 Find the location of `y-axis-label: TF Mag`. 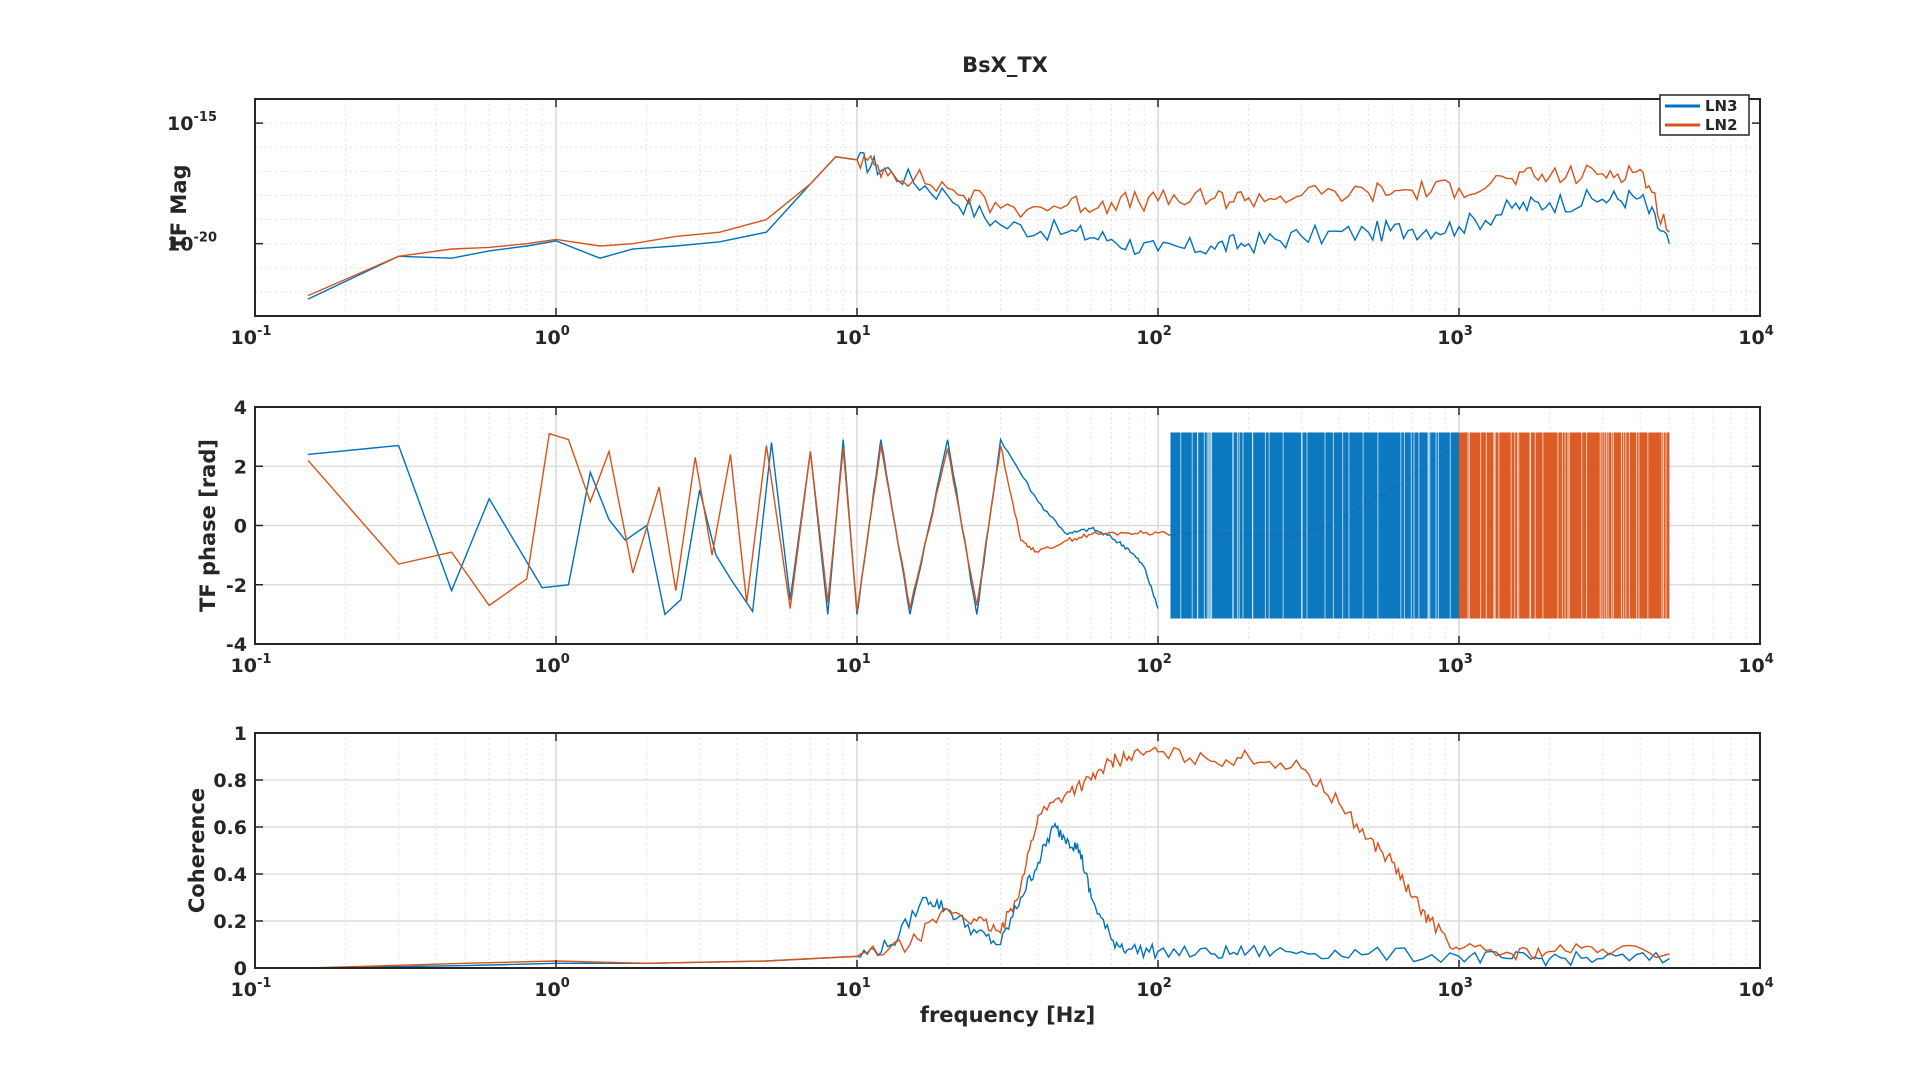

y-axis-label: TF Mag is located at coordinates (179, 207).